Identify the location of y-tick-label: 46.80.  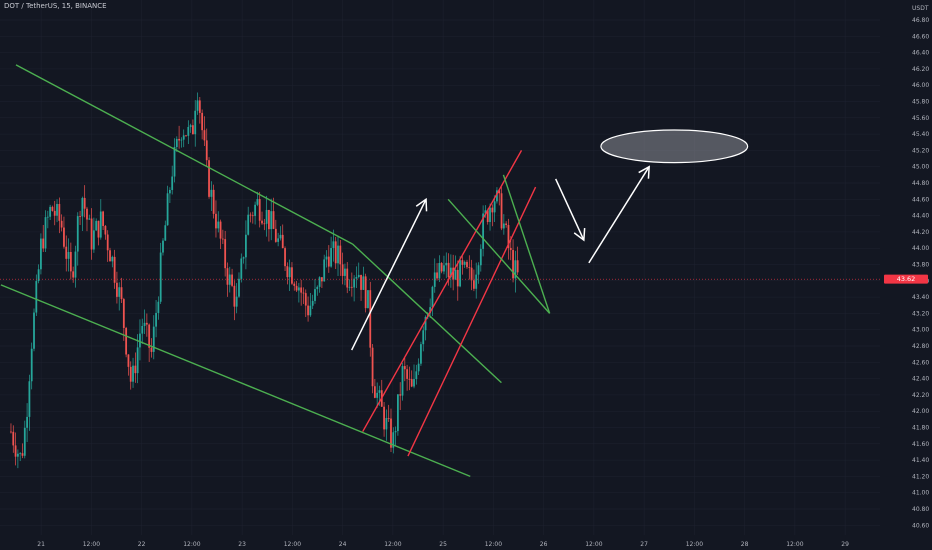
(920, 20).